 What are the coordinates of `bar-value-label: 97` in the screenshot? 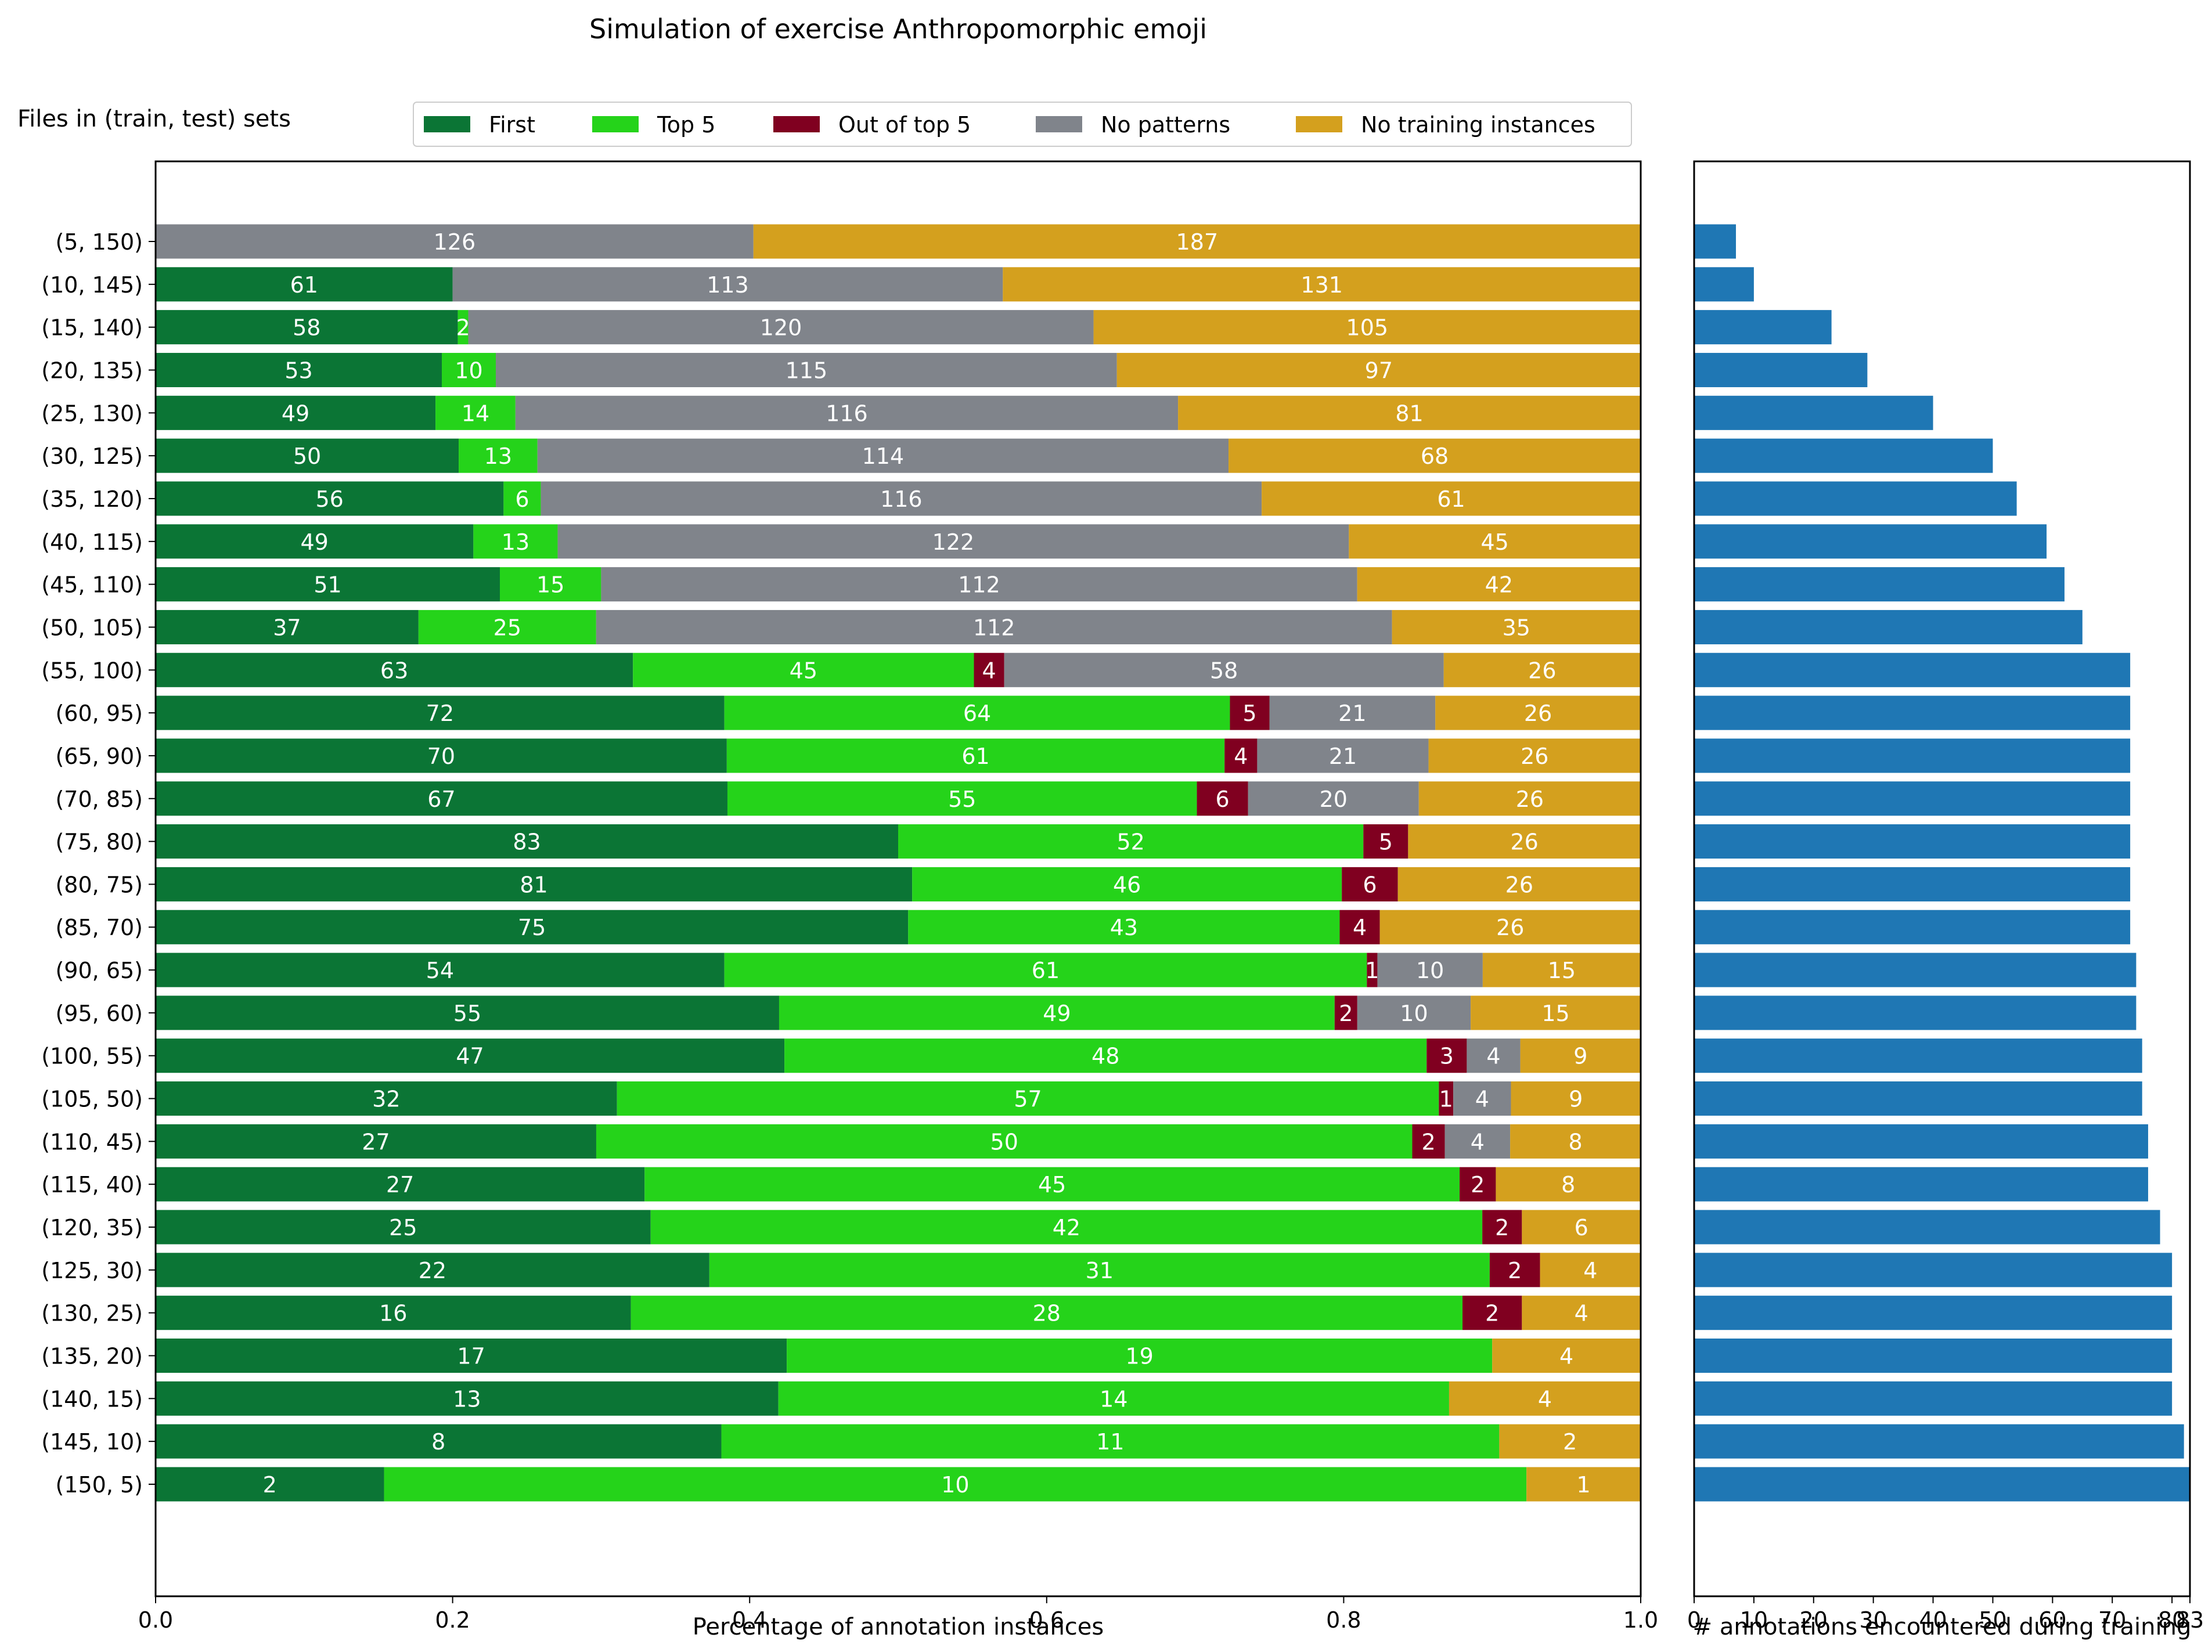 It's located at (1379, 370).